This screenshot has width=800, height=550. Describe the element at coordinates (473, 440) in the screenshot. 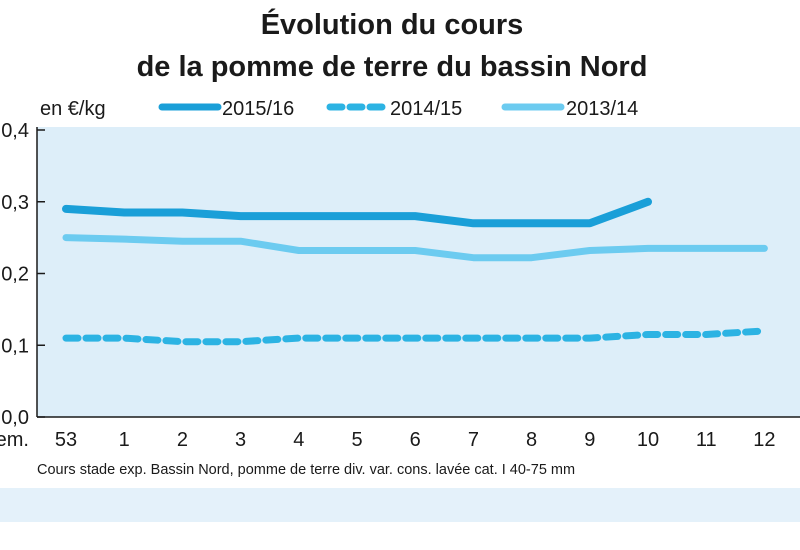

I see `x-tick-label: 7` at that location.